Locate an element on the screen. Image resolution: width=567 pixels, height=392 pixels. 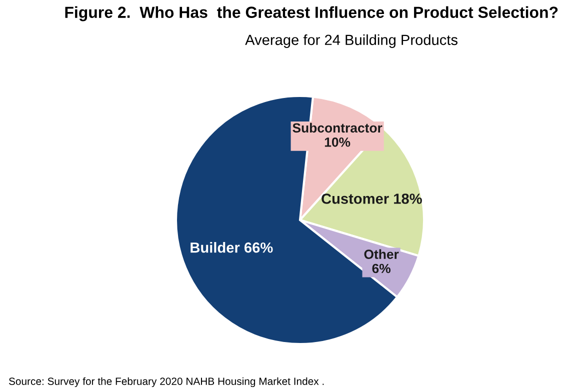
slice-label: Builder 66% is located at coordinates (231, 247).